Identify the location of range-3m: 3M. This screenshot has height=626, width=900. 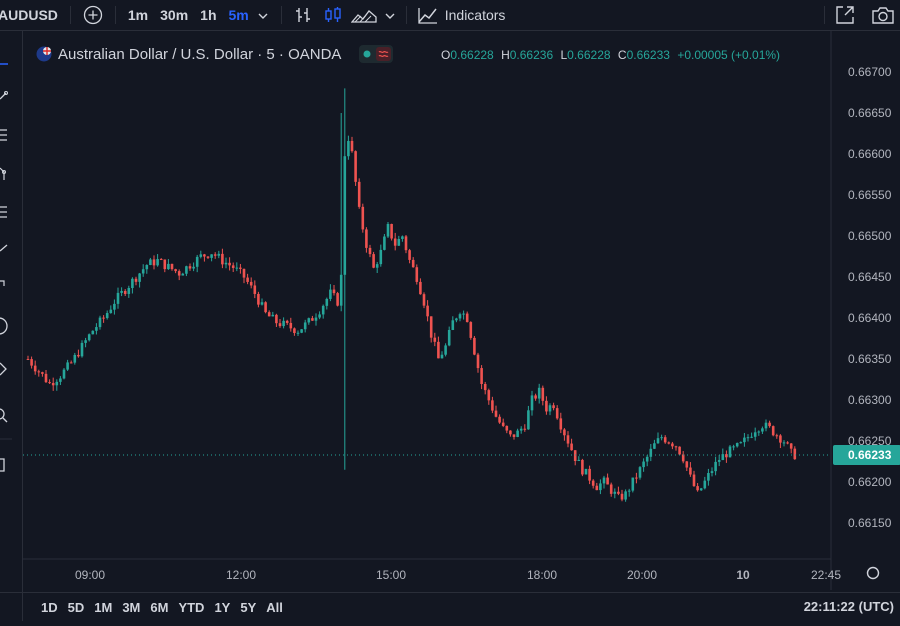
(131, 607).